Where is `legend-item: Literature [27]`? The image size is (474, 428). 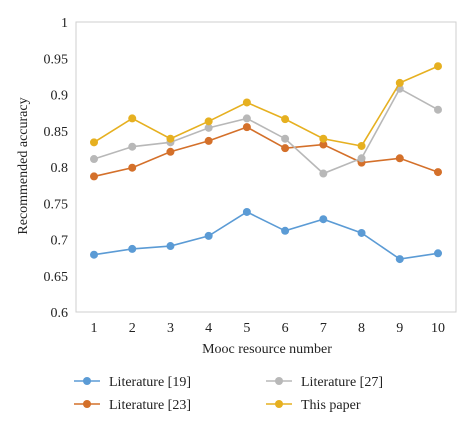 legend-item: Literature [27] is located at coordinates (324, 382).